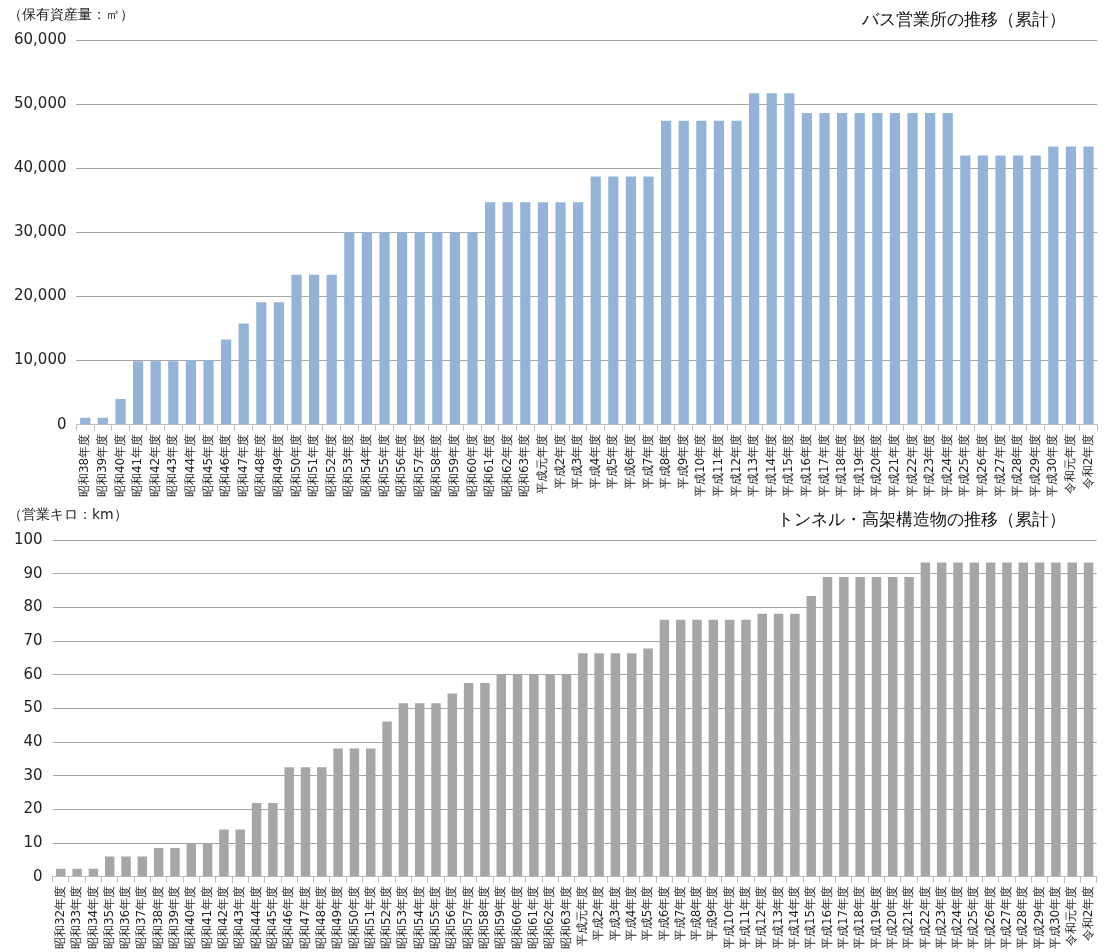 This screenshot has width=1106, height=952. Describe the element at coordinates (908, 917) in the screenshot. I see `x-tick-label: 平成21年度` at that location.